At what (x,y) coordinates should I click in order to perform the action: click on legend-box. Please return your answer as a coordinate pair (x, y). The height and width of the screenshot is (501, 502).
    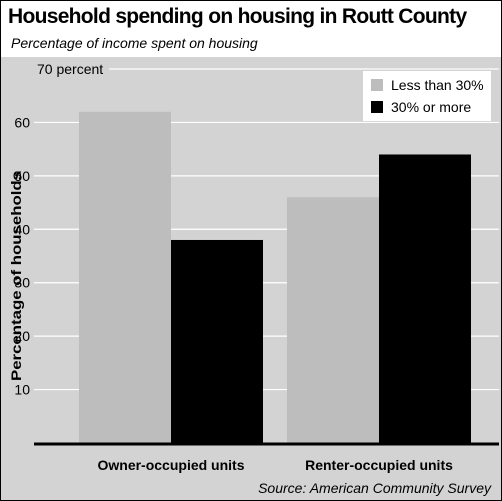
    Looking at the image, I should click on (427, 96).